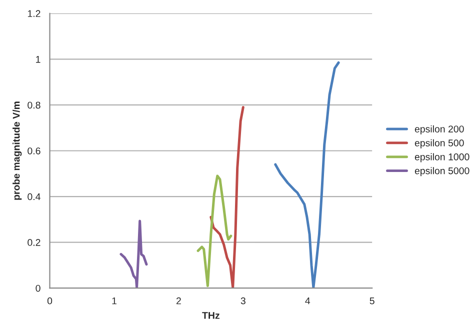 Image resolution: width=474 pixels, height=335 pixels. I want to click on y-tick-label: 1, so click(38, 59).